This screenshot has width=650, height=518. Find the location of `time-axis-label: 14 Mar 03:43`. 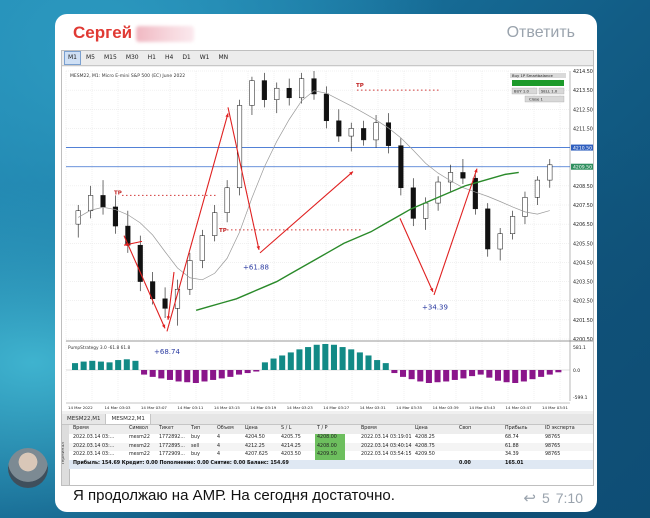

time-axis-label: 14 Mar 03:43 is located at coordinates (482, 407).